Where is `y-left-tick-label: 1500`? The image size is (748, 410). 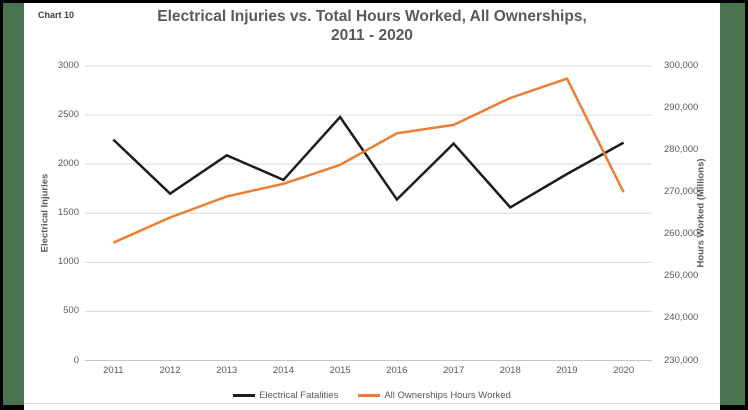
y-left-tick-label: 1500 is located at coordinates (68, 213).